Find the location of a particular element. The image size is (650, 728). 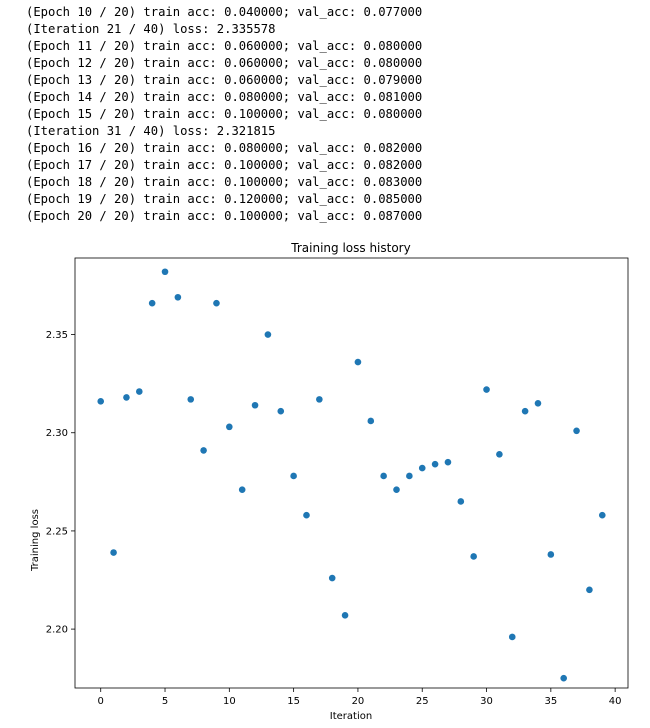

x-tick-label: 35 is located at coordinates (550, 701).